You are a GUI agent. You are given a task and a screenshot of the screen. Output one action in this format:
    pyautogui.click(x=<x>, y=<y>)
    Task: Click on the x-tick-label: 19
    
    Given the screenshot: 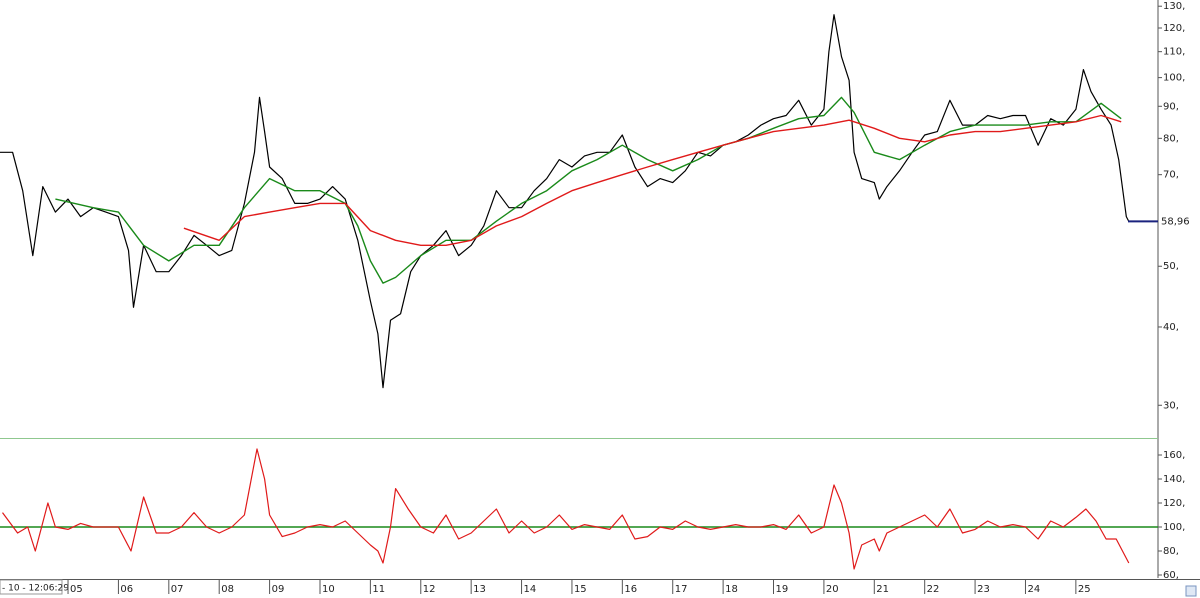 What is the action you would take?
    pyautogui.click(x=782, y=589)
    